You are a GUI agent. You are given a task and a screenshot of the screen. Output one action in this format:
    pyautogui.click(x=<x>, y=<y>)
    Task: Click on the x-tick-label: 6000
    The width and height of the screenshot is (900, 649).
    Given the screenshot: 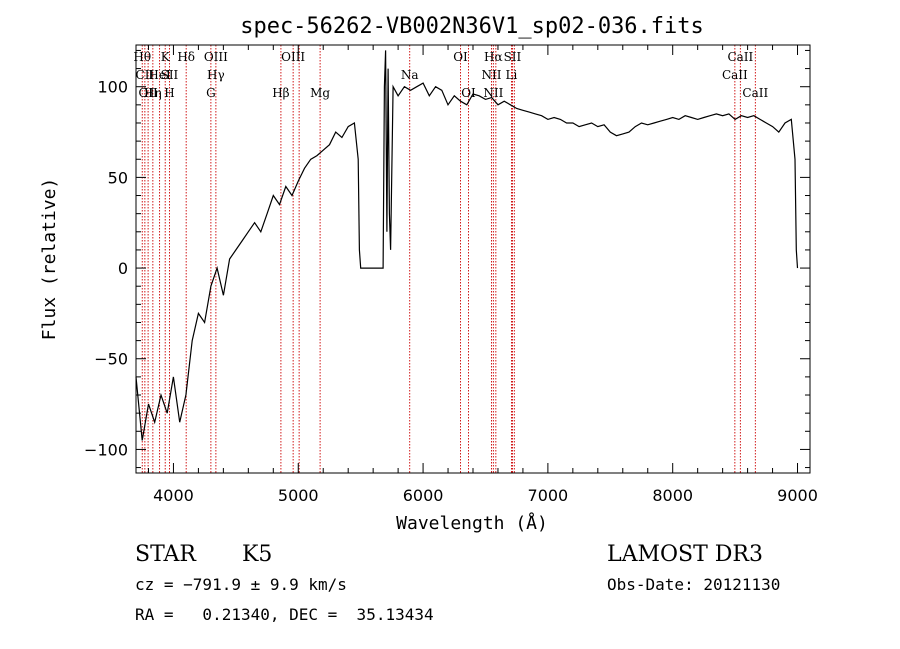 What is the action you would take?
    pyautogui.click(x=423, y=495)
    